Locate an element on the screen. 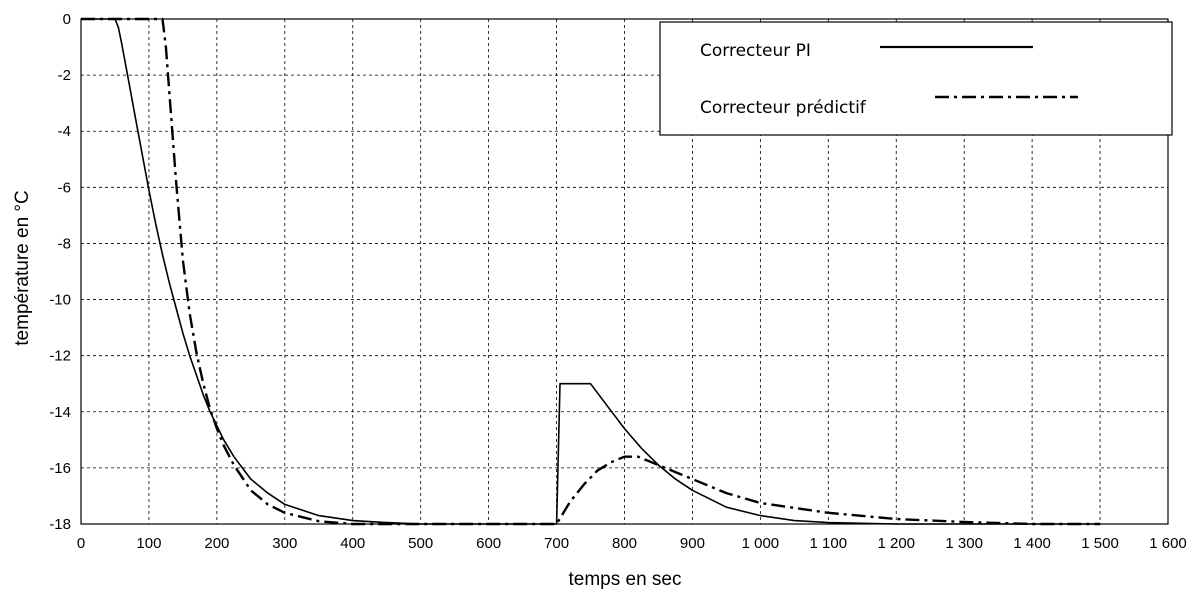 This screenshot has height=594, width=1200. x-axis-title: temps en sec is located at coordinates (625, 579).